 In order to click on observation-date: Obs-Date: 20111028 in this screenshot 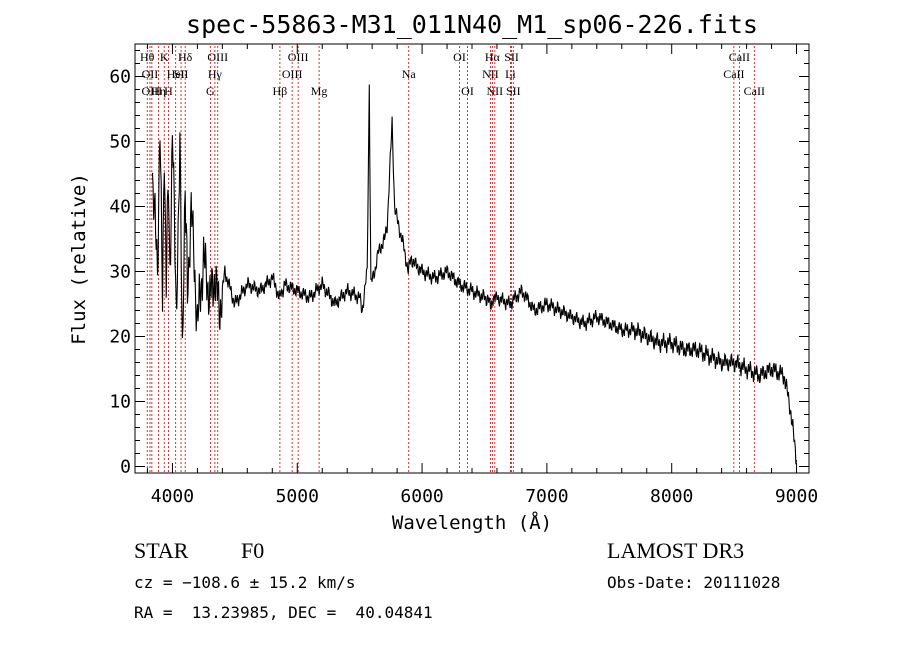, I will do `click(694, 582)`.